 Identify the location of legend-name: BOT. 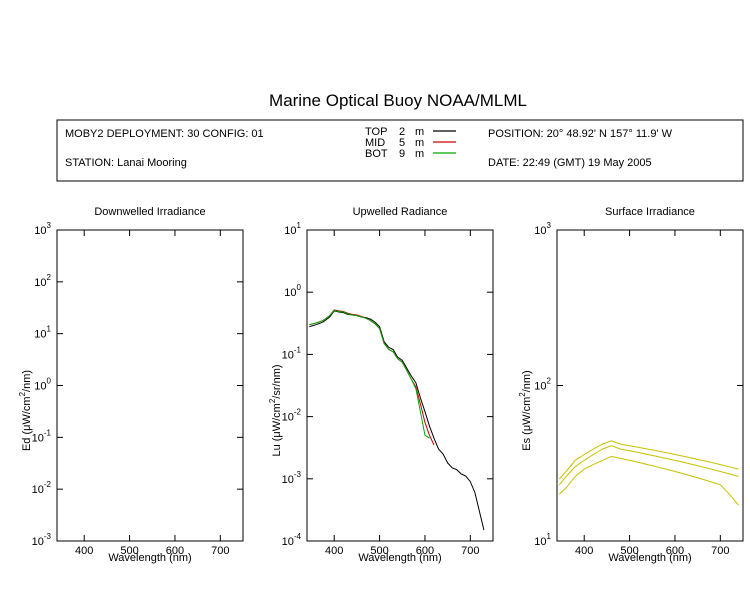
(376, 154).